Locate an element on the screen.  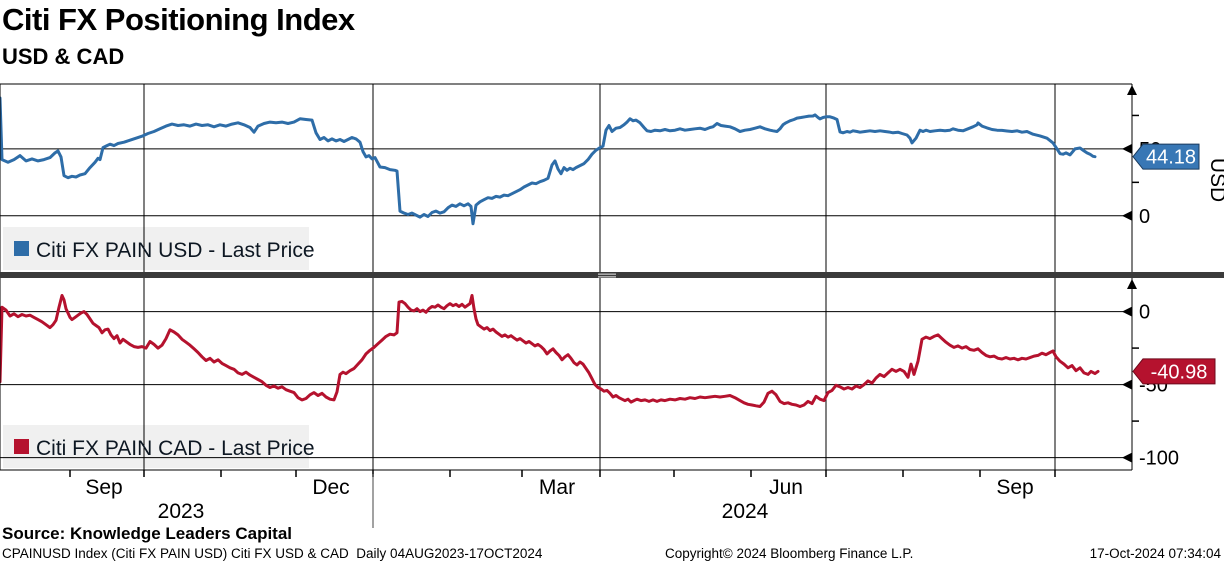
usd-last-price-value: 44.18 is located at coordinates (1171, 158).